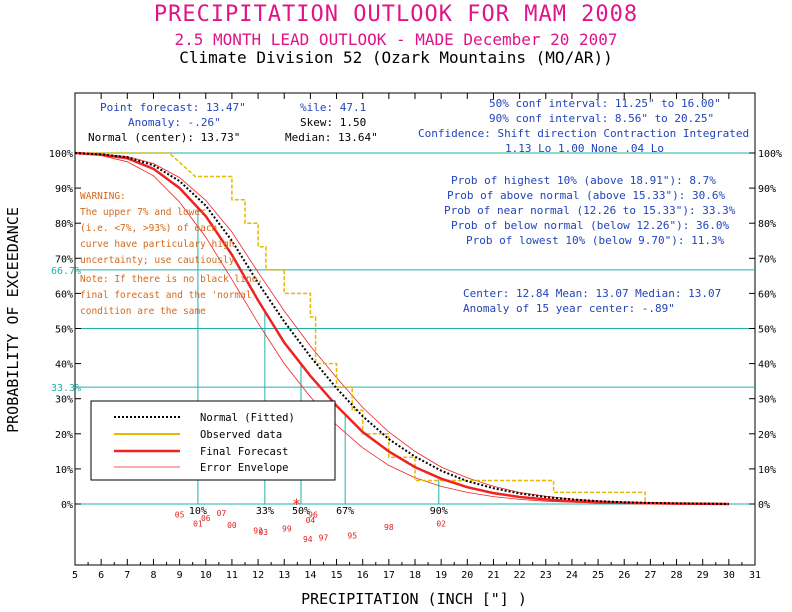  What do you see at coordinates (157, 244) in the screenshot?
I see `warning-line-4: curve have particulary high` at bounding box center [157, 244].